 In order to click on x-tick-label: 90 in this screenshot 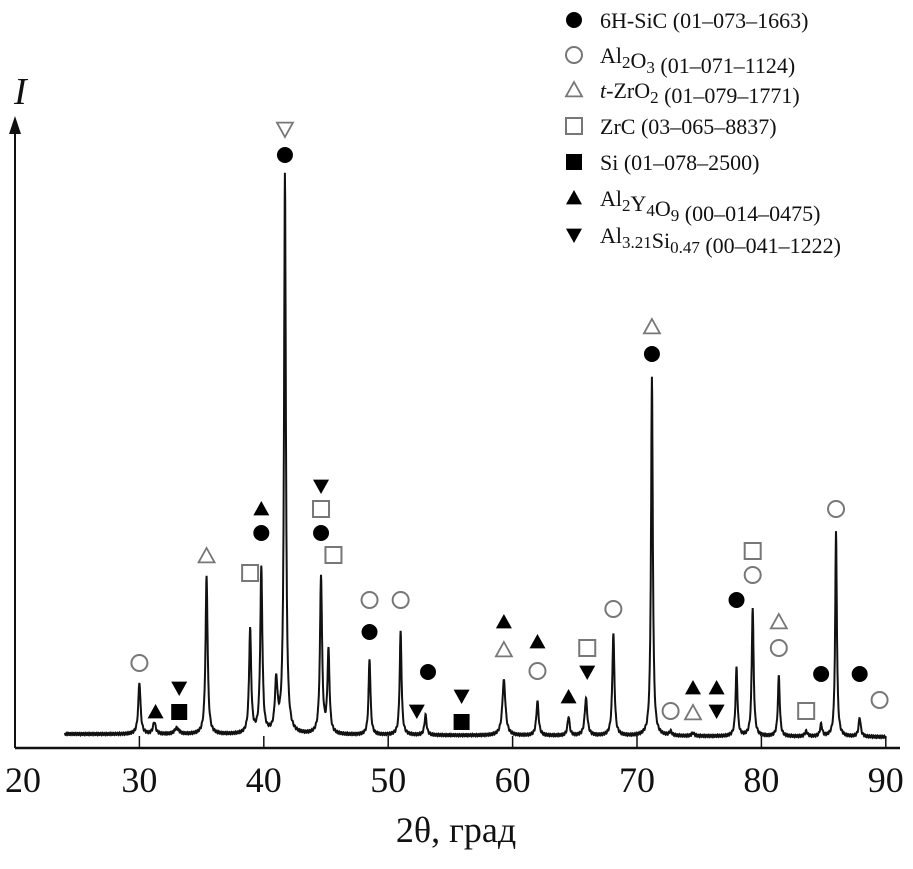, I will do `click(886, 780)`.